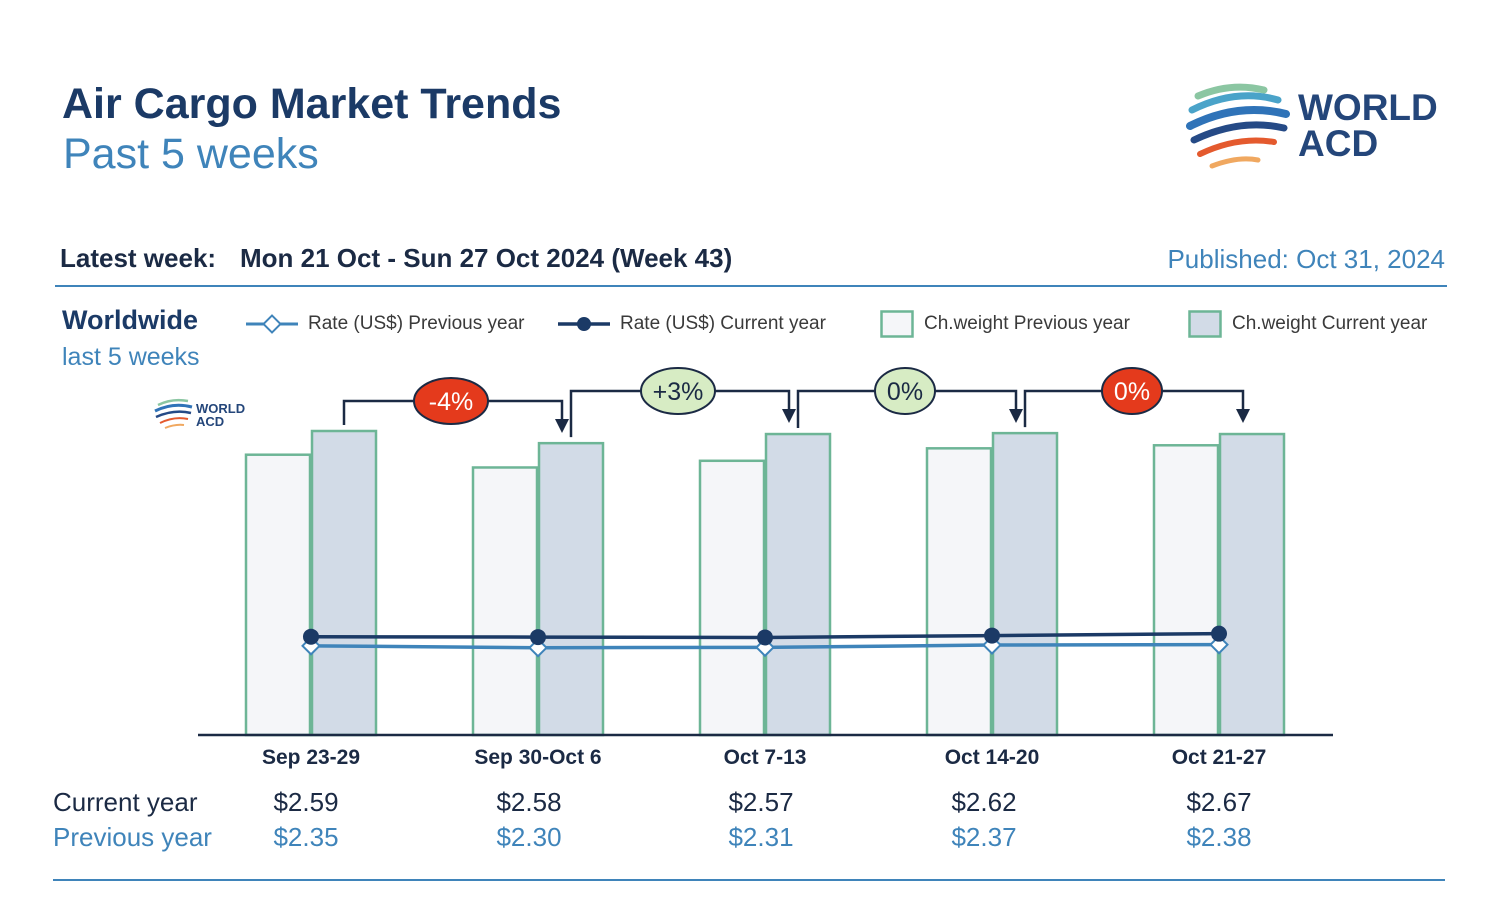  Describe the element at coordinates (529, 837) in the screenshot. I see `rate-value-previous: $2.30` at that location.